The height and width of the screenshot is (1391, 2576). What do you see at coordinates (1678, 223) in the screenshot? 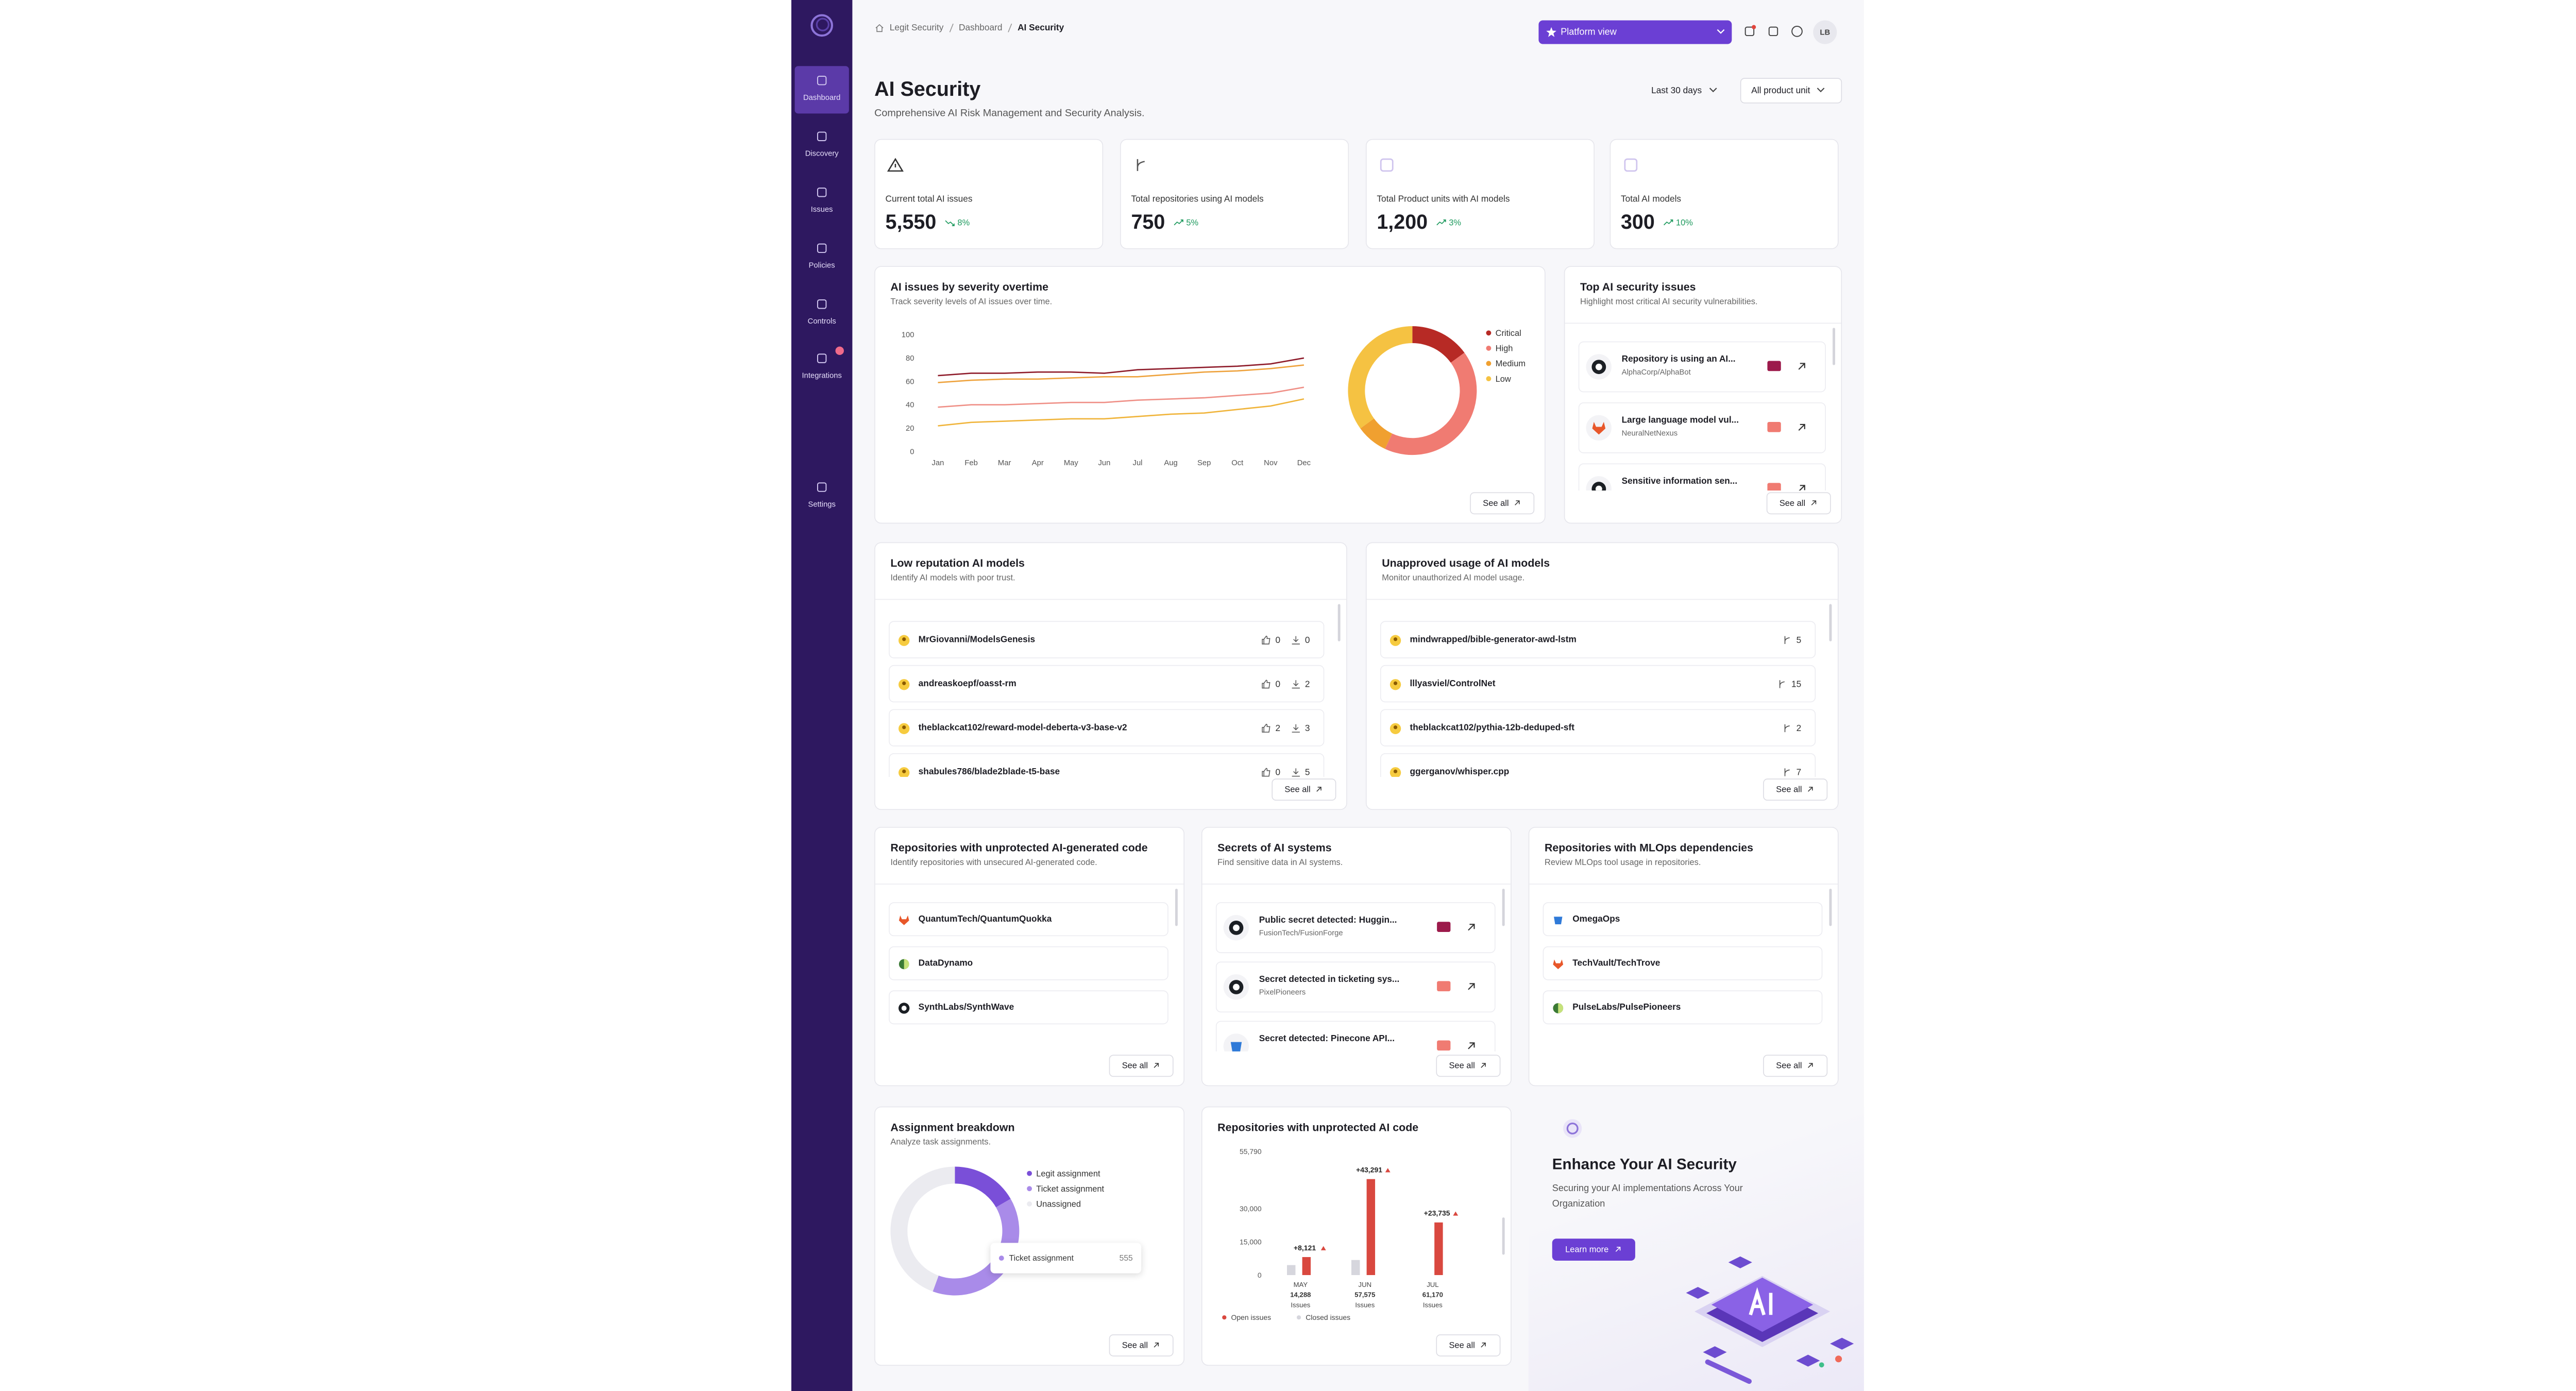
I see `stat-change: 10%` at bounding box center [1678, 223].